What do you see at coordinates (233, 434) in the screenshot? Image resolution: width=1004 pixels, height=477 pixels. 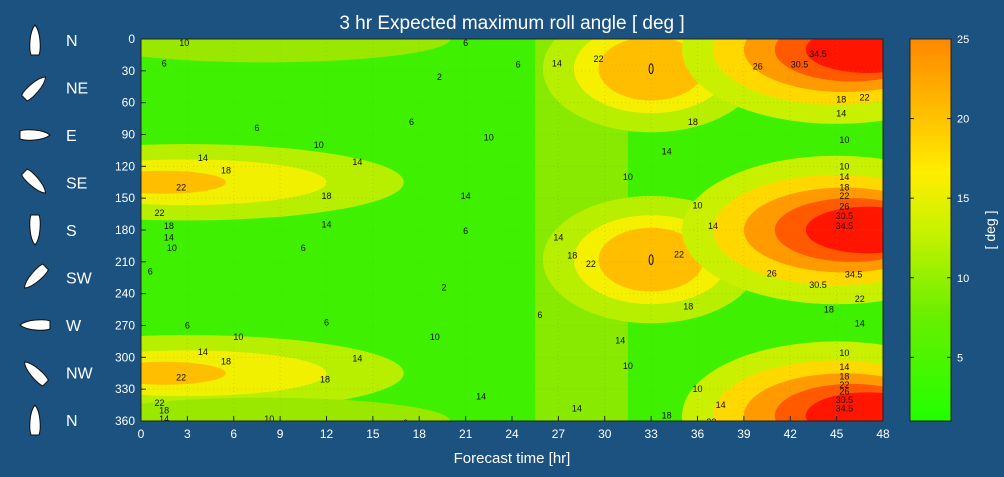 I see `x-tick-label: 6` at bounding box center [233, 434].